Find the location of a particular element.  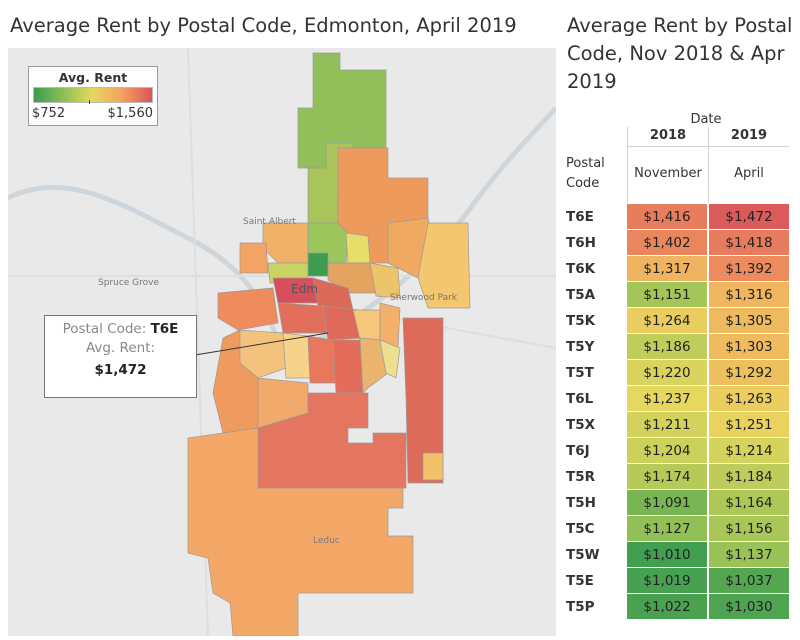

tooltip-rent-label: Avg. Rent: is located at coordinates (120, 348).